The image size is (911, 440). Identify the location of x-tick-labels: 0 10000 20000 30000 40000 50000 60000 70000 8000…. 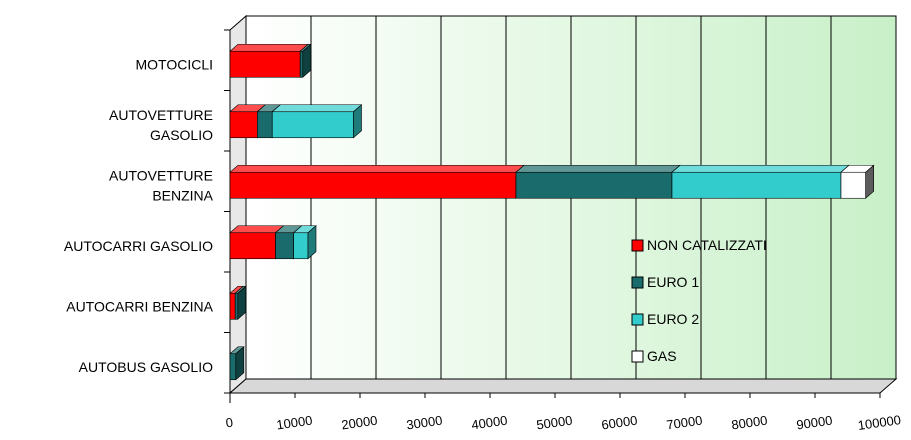
(563, 413).